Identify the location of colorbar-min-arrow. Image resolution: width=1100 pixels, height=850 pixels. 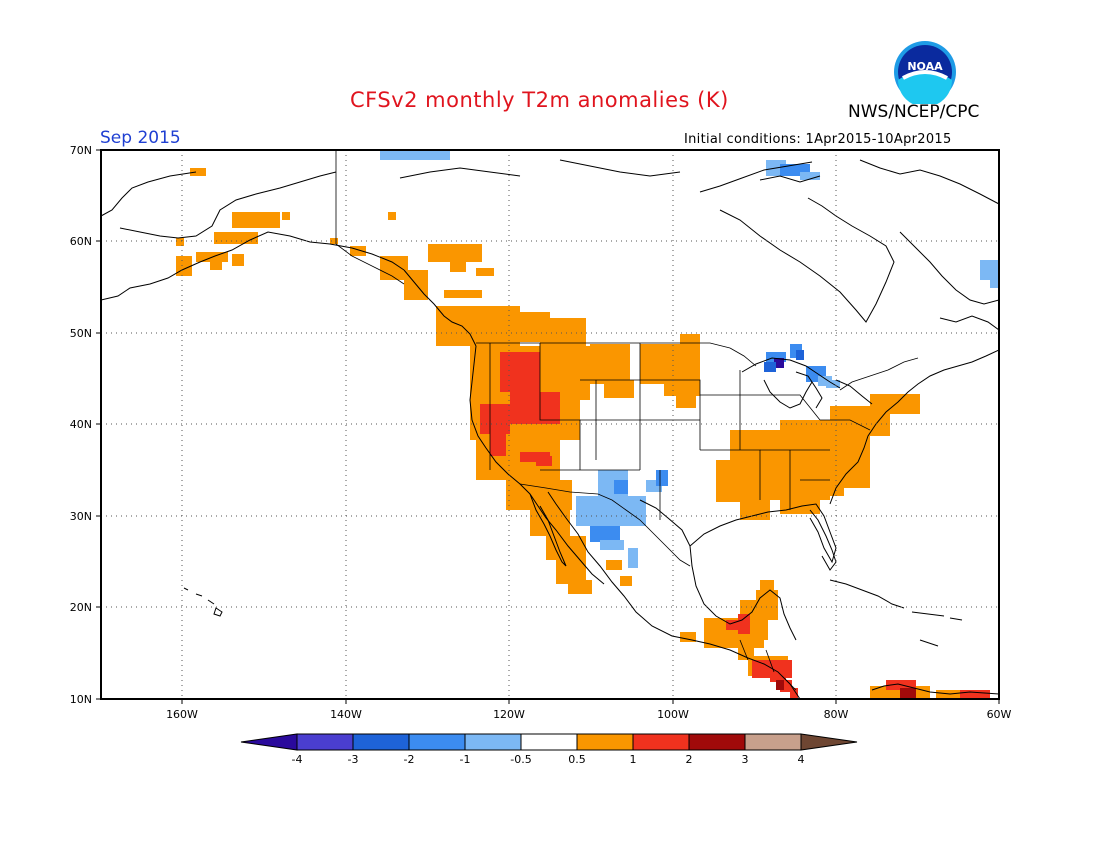
(269, 742).